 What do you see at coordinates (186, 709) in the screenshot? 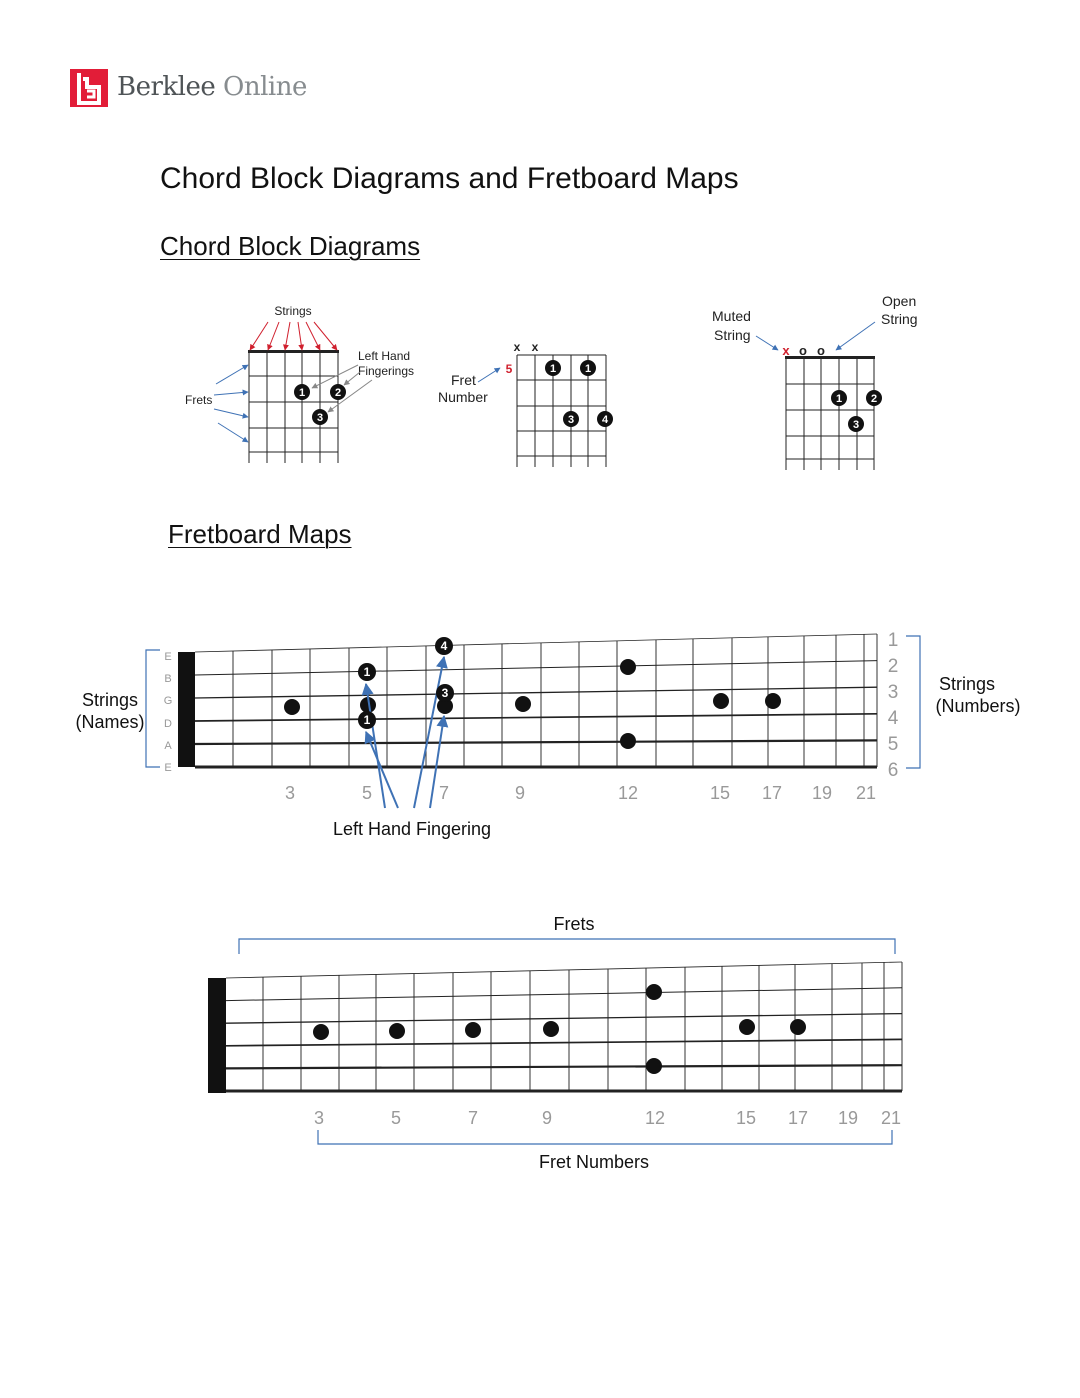
I see `nut` at bounding box center [186, 709].